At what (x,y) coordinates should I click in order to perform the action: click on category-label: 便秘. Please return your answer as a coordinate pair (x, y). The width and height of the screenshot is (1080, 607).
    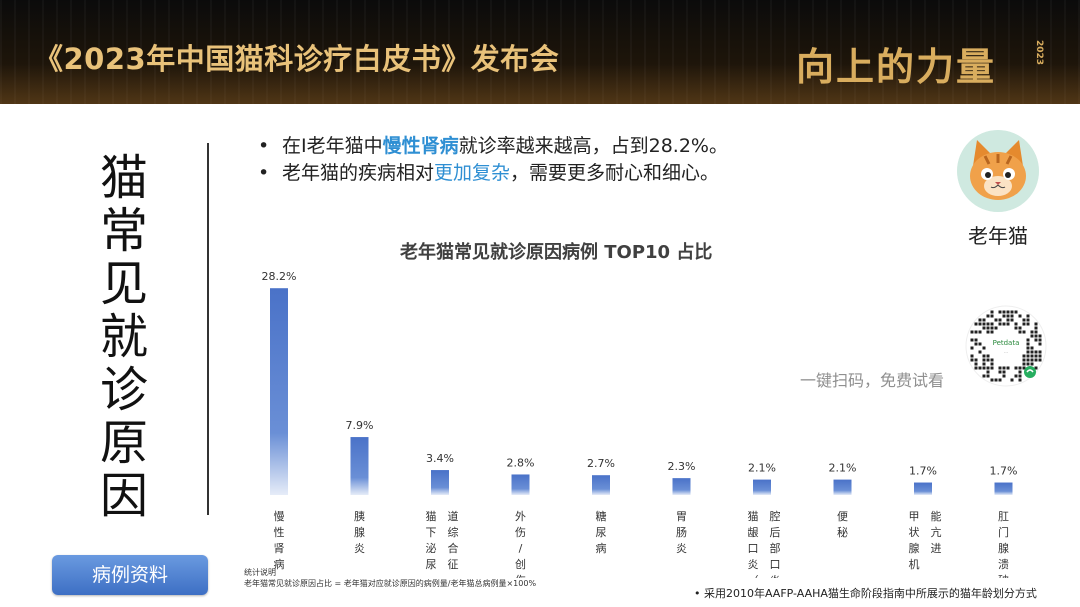
    Looking at the image, I should click on (842, 524).